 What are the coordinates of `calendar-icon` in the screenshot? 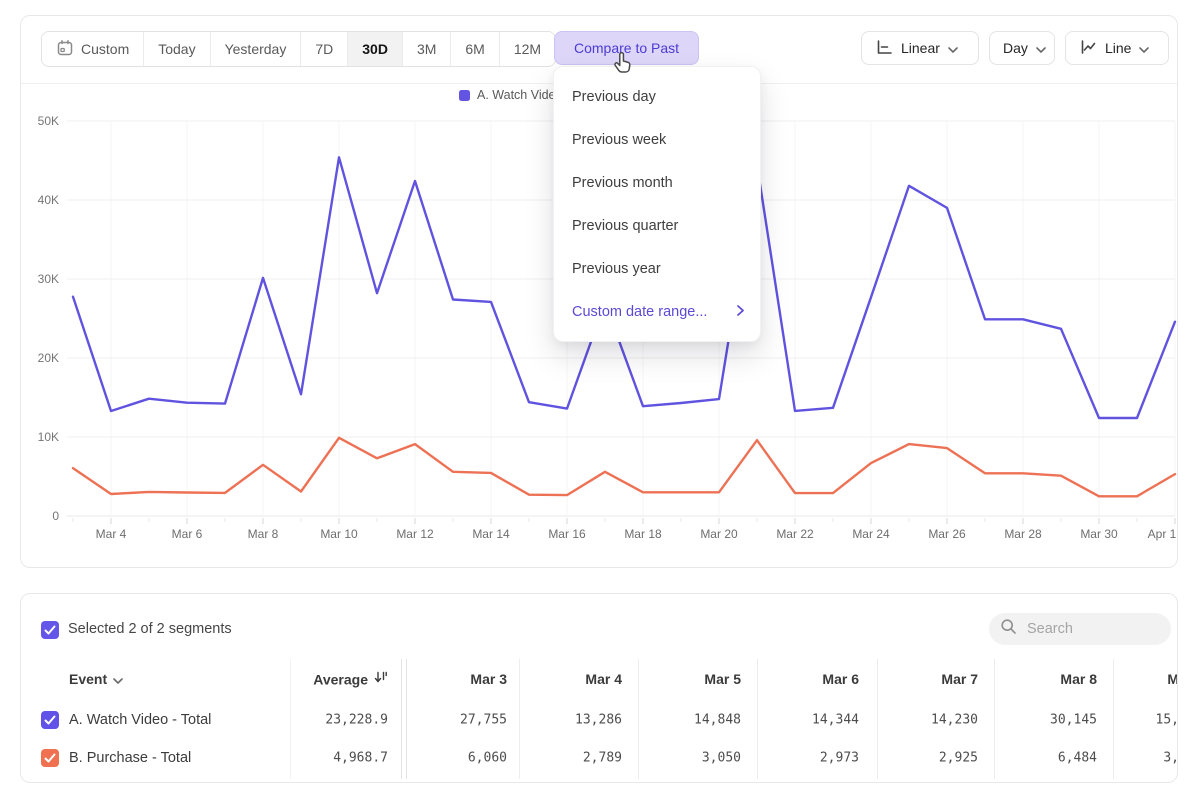 It's located at (65, 49).